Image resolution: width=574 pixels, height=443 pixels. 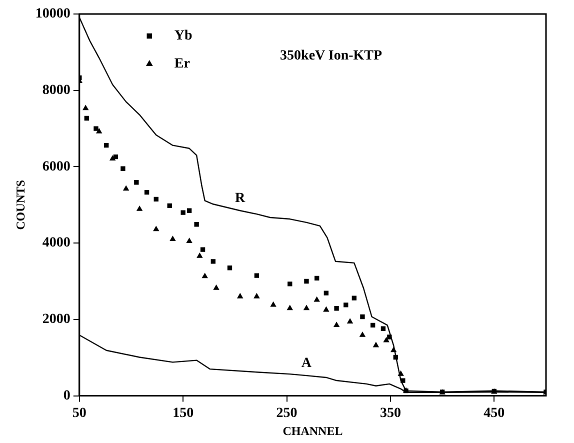 I want to click on legend-label: Er, so click(x=182, y=64).